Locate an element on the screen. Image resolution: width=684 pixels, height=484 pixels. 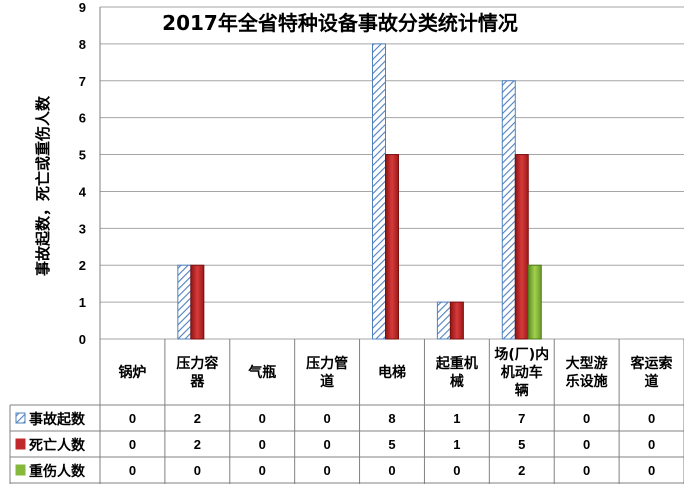
category-label: 压力管道 is located at coordinates (327, 372).